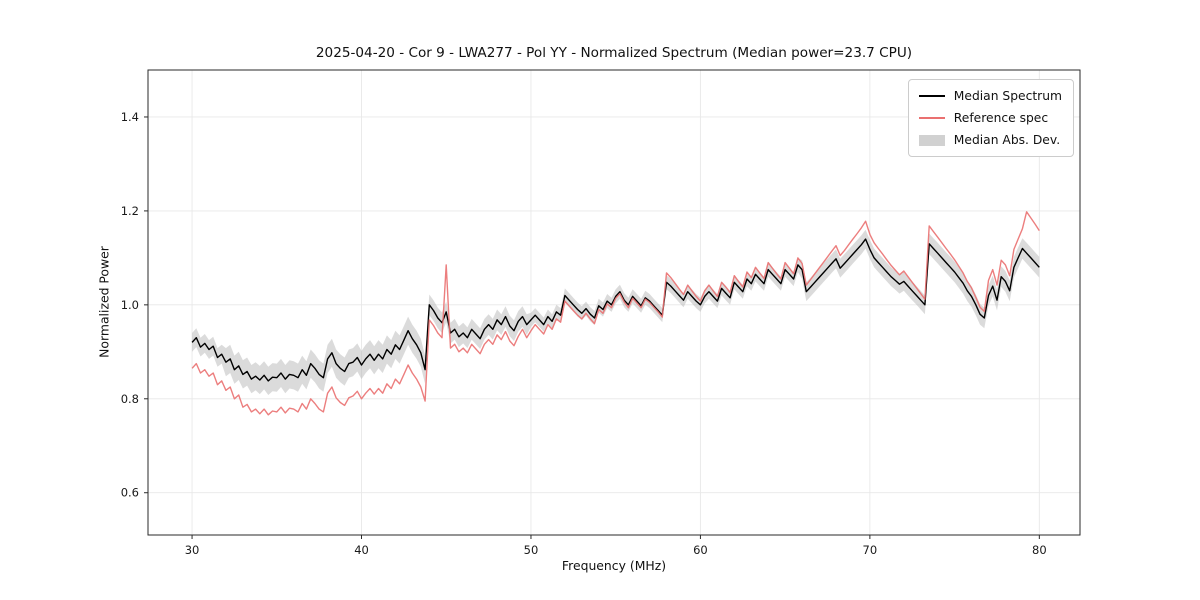 The height and width of the screenshot is (600, 1200). What do you see at coordinates (1039, 550) in the screenshot?
I see `x-tick-label: 80` at bounding box center [1039, 550].